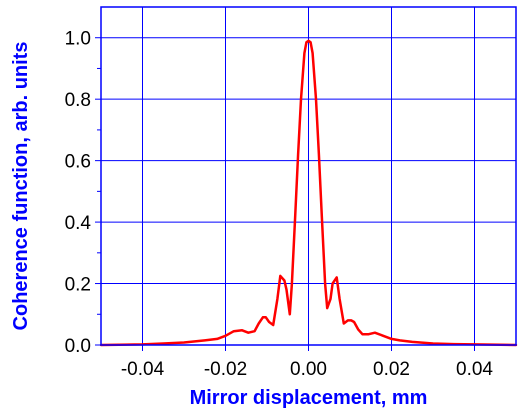 This screenshot has height=415, width=521. What do you see at coordinates (78, 100) in the screenshot?
I see `y-tick-label: 0.8` at bounding box center [78, 100].